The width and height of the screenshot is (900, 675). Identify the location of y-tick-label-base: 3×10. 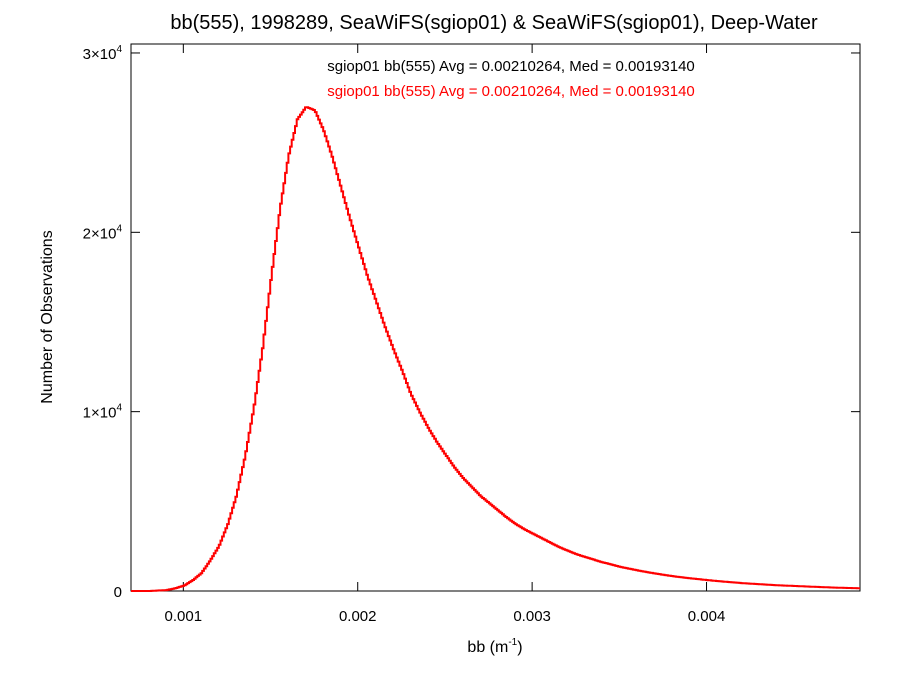
(100, 54).